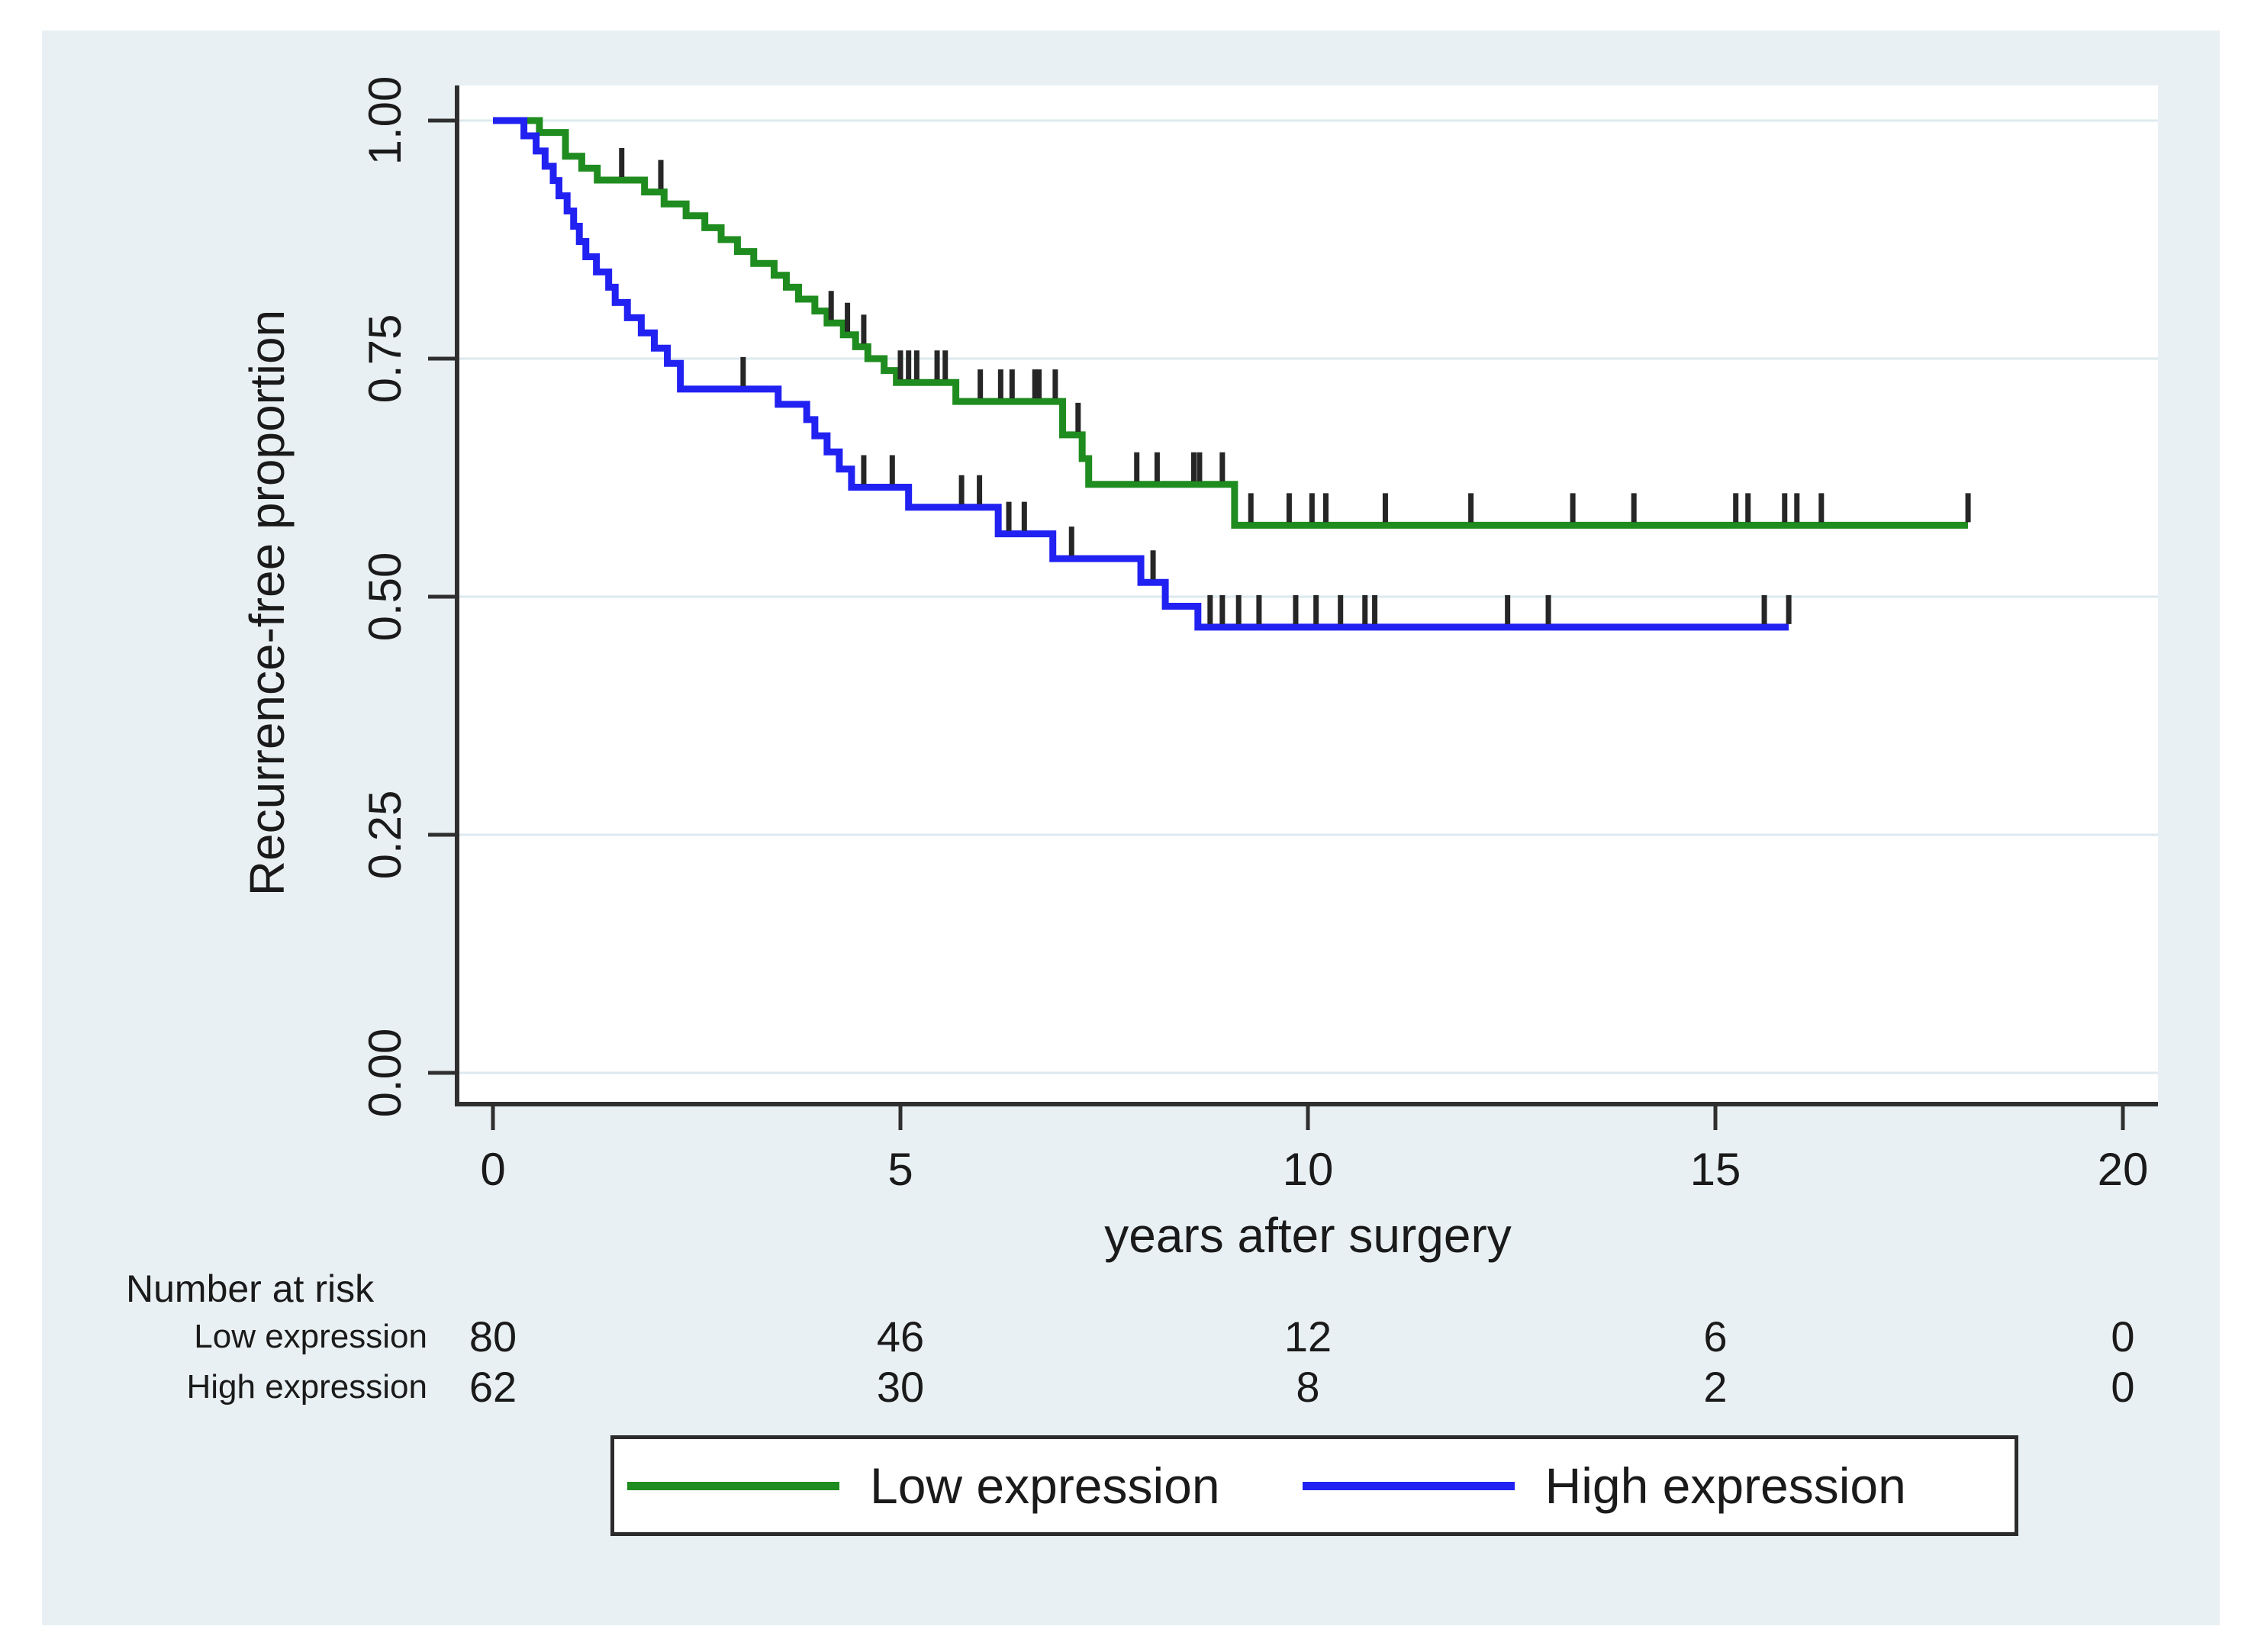 This screenshot has height=1652, width=2261. What do you see at coordinates (1045, 1485) in the screenshot?
I see `legend-label-low-expression: Low expression` at bounding box center [1045, 1485].